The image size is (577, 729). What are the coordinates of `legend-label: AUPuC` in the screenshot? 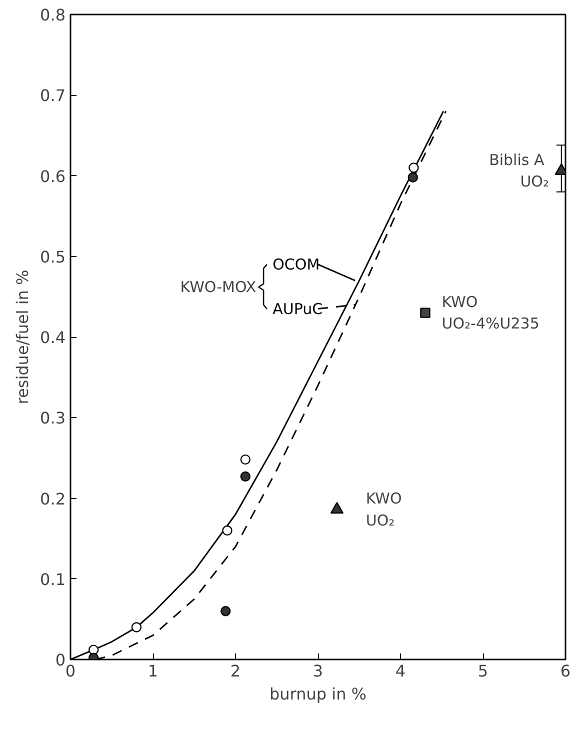 It's located at (297, 309).